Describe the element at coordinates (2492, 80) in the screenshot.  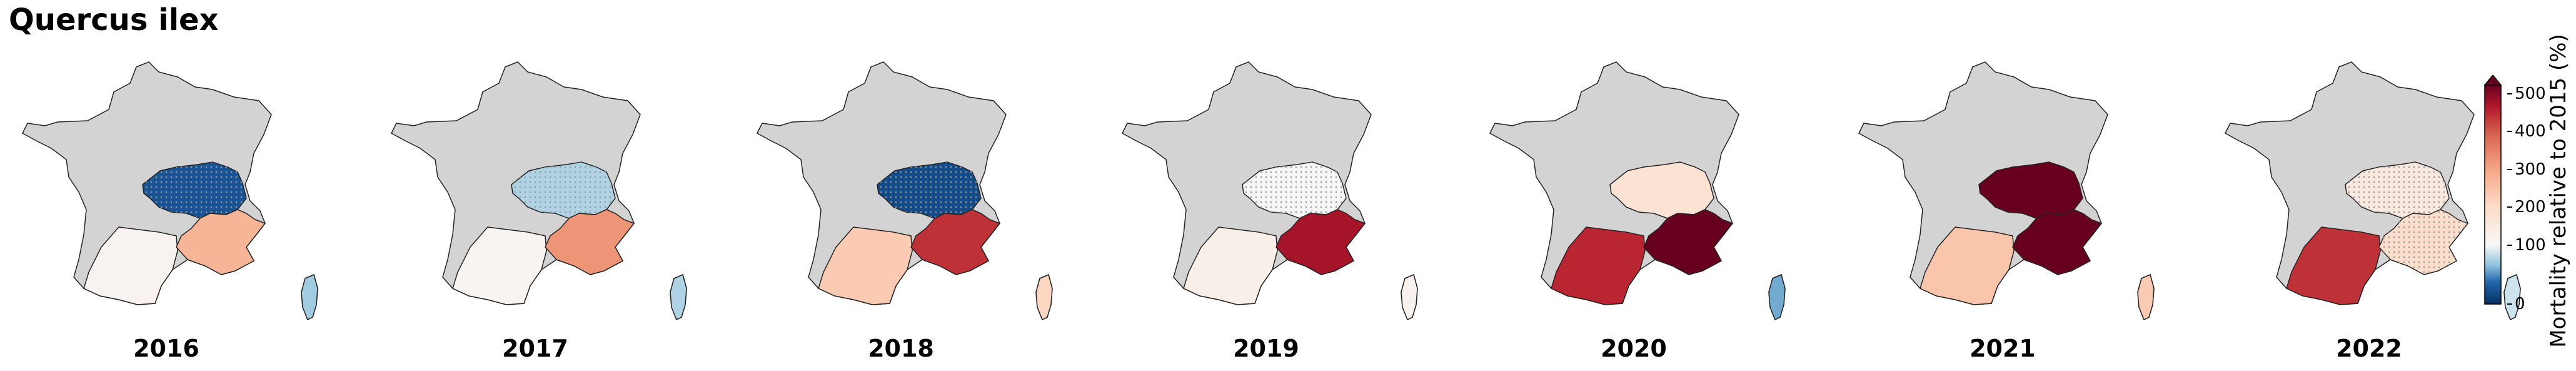
I see `colorbar-extend-arrow` at that location.